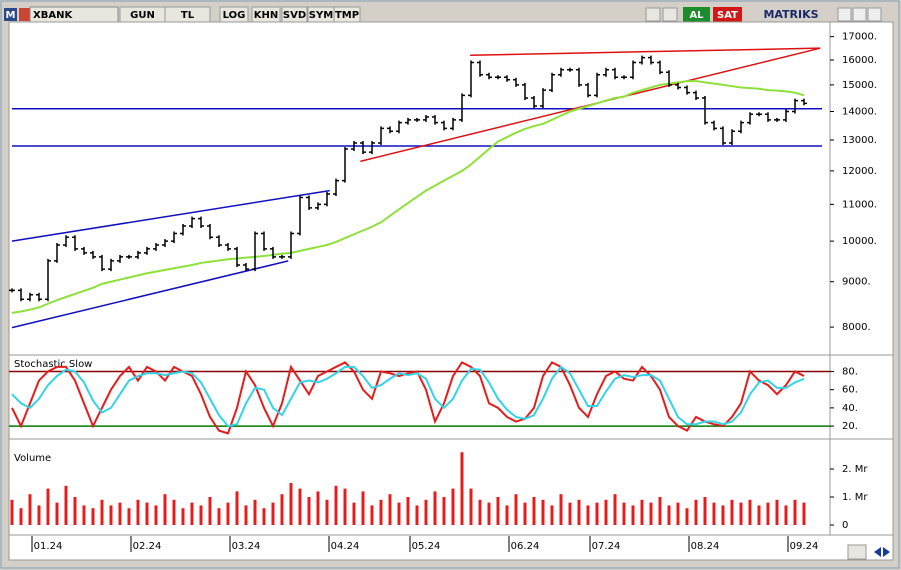 The image size is (901, 570). Describe the element at coordinates (859, 85) in the screenshot. I see `y-tick-label: 15000.` at that location.